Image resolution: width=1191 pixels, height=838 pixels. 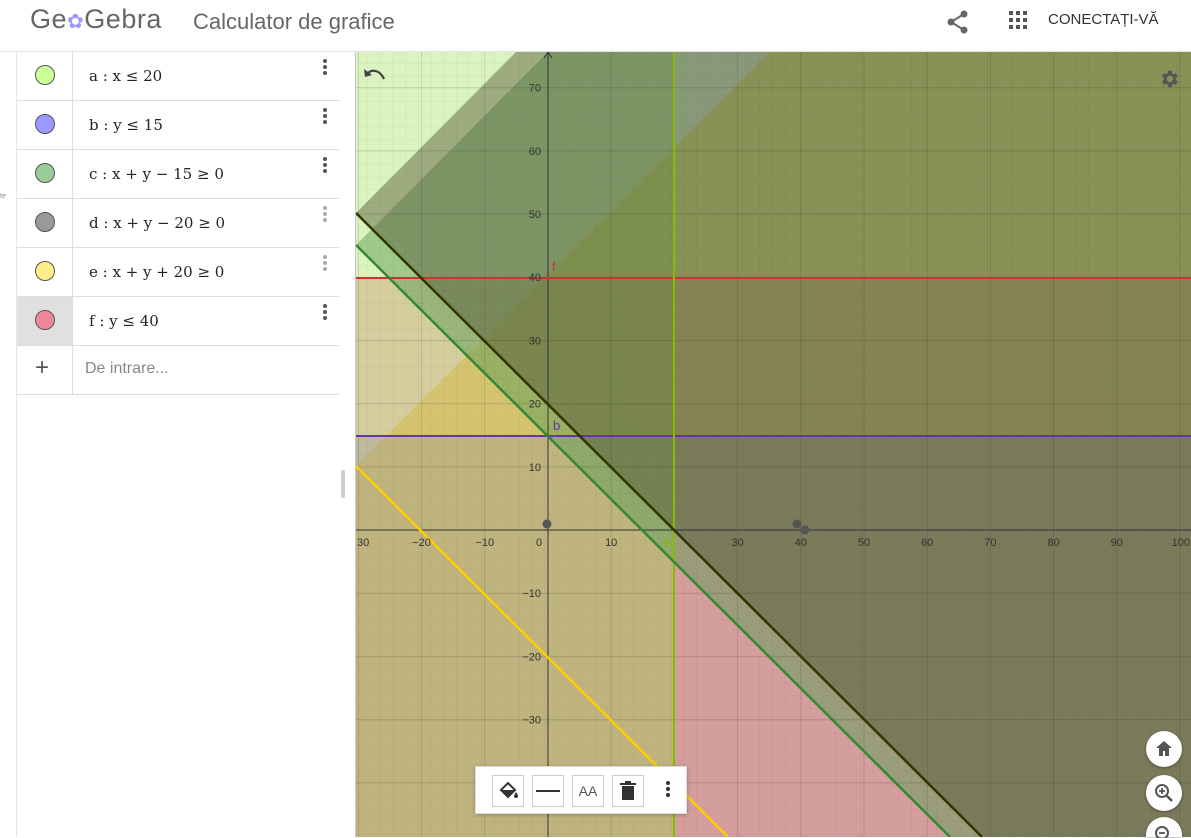 What do you see at coordinates (1018, 20) in the screenshot?
I see `apps-grid-icon` at bounding box center [1018, 20].